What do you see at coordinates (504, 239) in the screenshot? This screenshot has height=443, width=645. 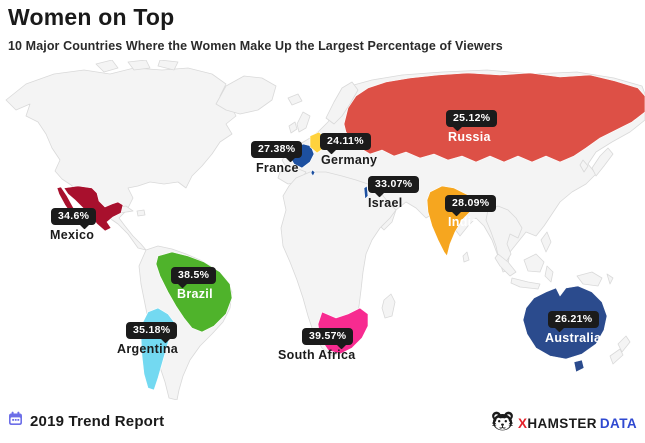 I see `land-indochina` at bounding box center [504, 239].